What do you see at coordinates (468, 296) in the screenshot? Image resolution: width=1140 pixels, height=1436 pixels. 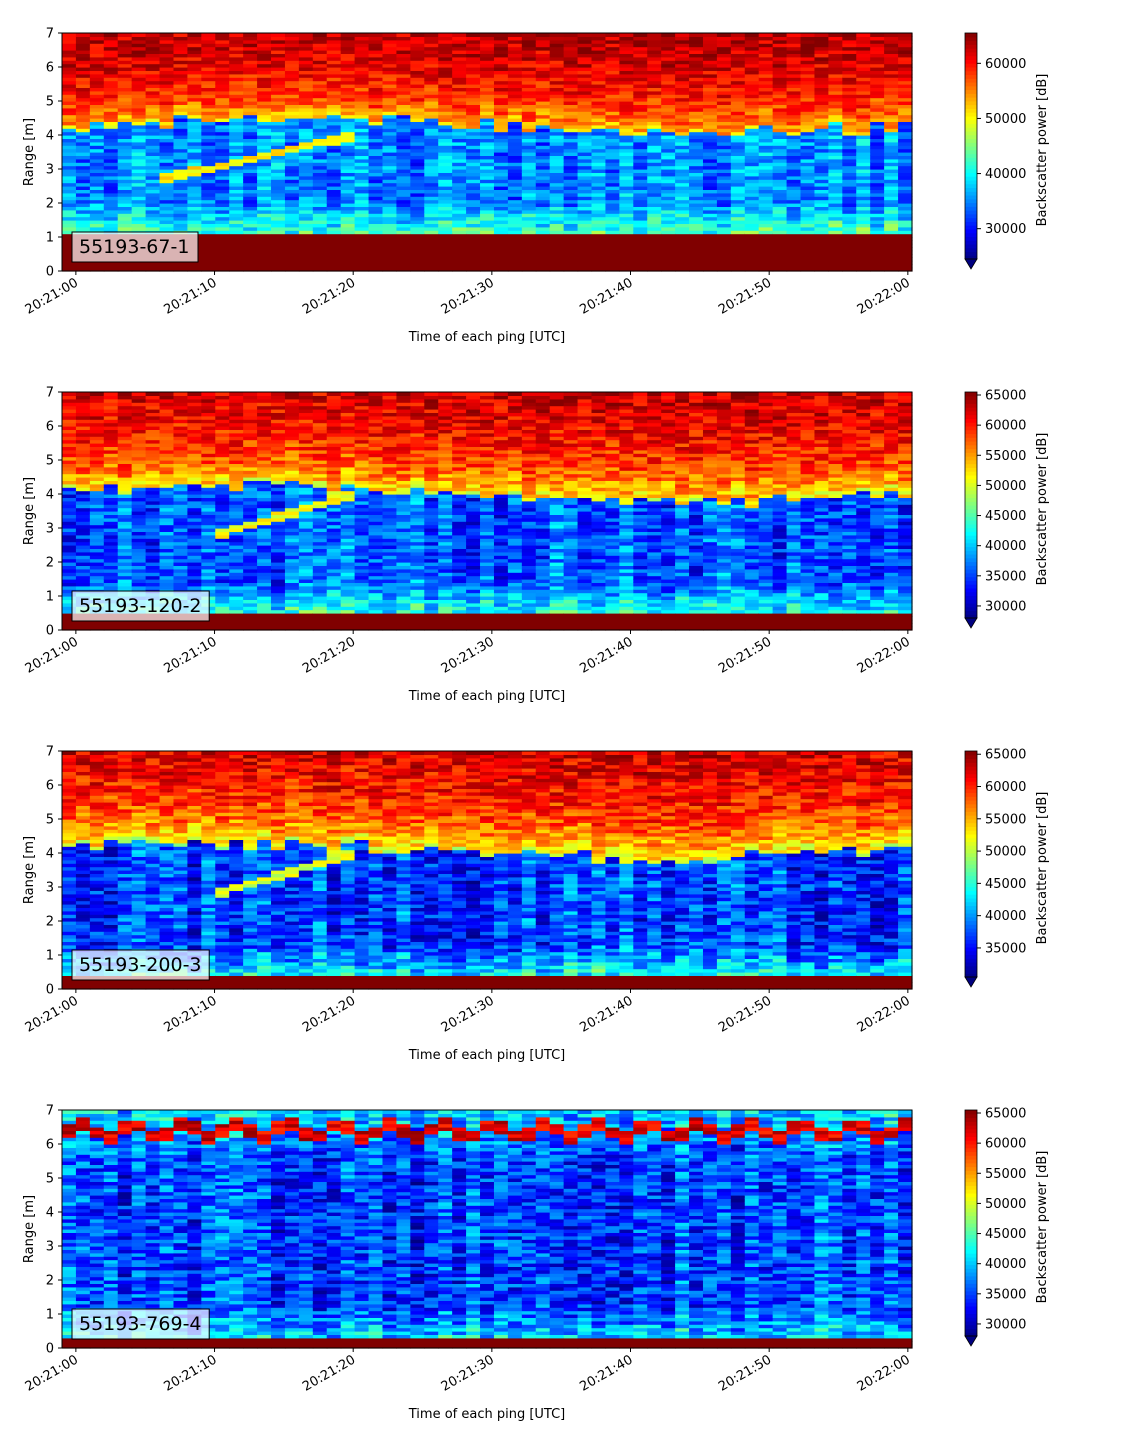 I see `x-tick-label: 20:21:30` at bounding box center [468, 296].